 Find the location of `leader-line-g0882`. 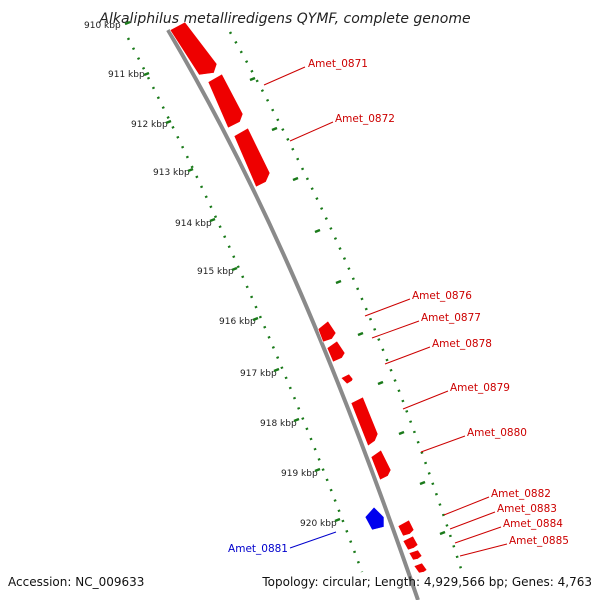

leader-line-g0882 is located at coordinates (466, 506).